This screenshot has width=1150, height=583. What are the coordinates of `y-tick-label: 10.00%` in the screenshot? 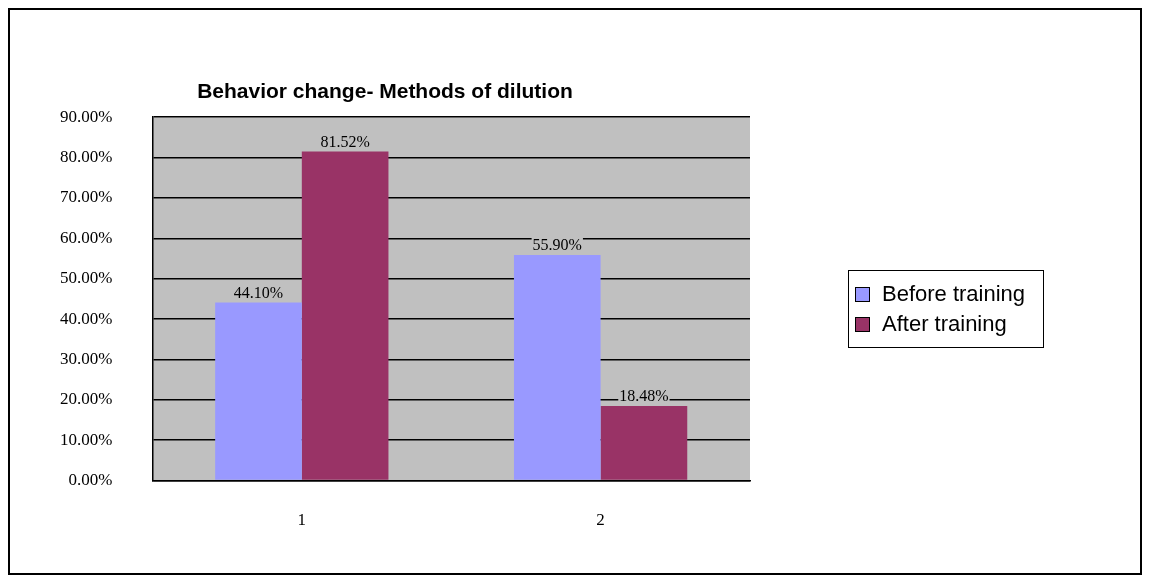 It's located at (86, 439).